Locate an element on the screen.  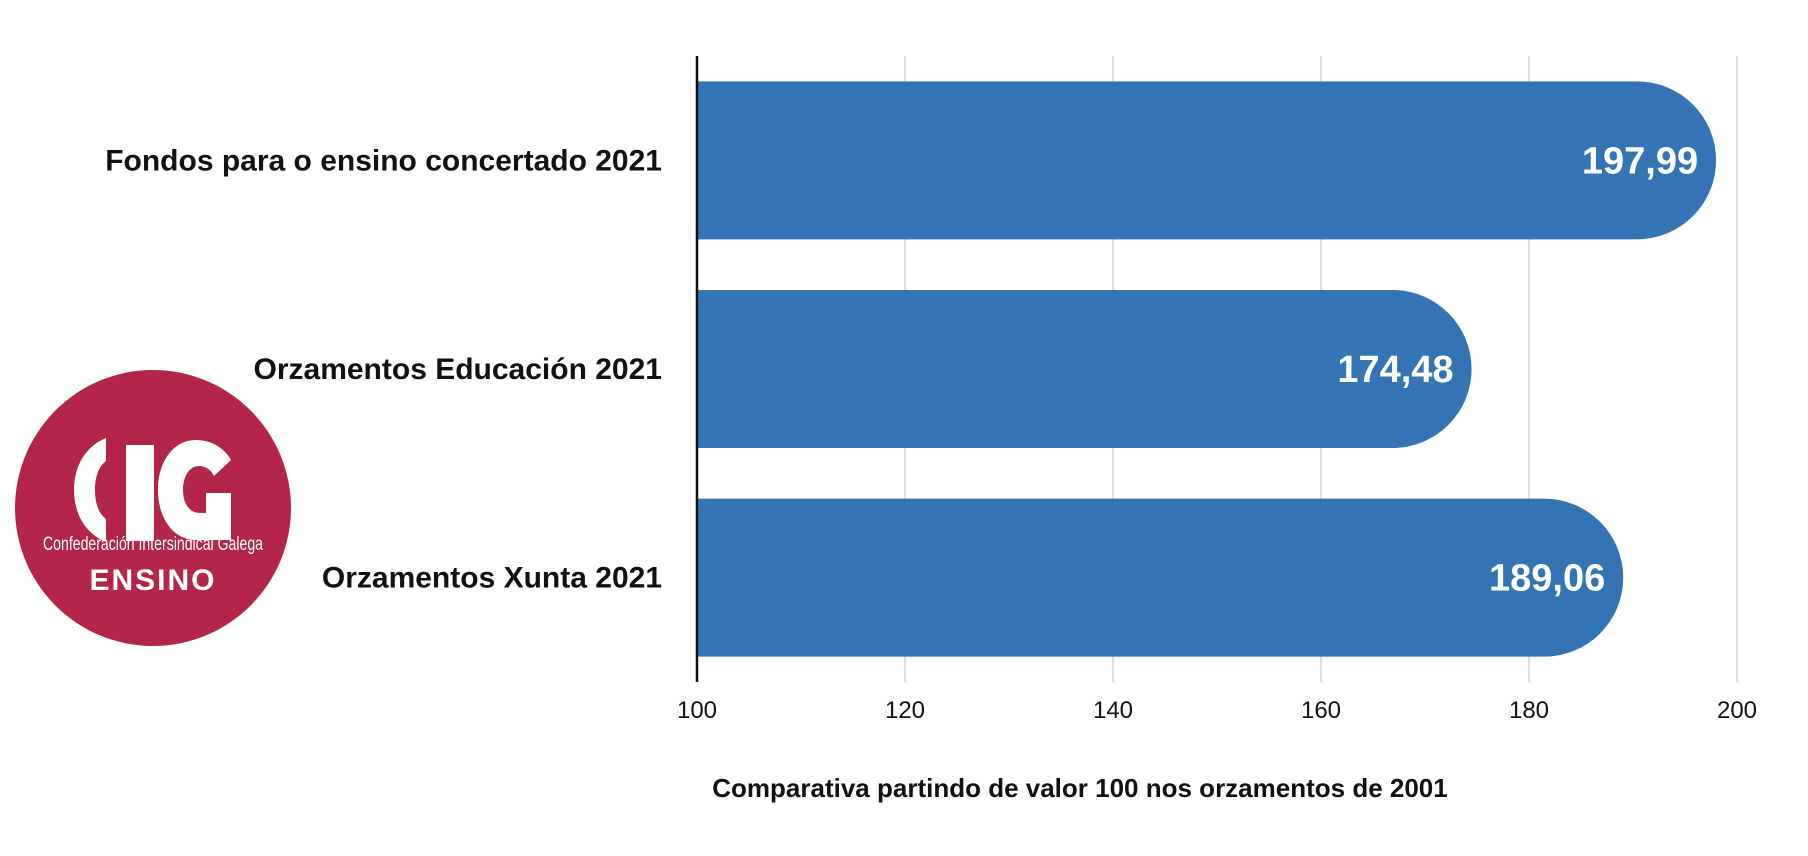
x-tick-label: 100 is located at coordinates (697, 710).